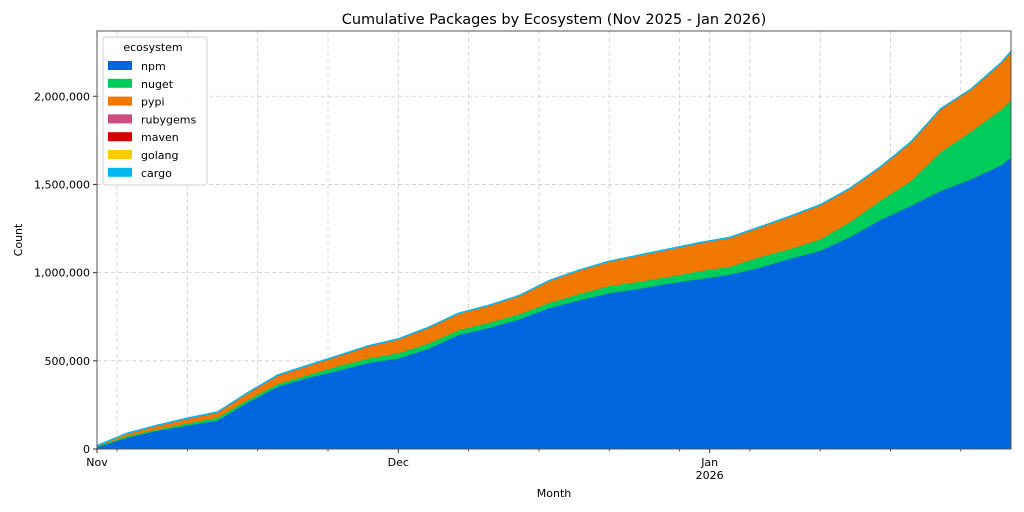  What do you see at coordinates (62, 184) in the screenshot?
I see `y-tick-label: 1,500,000` at bounding box center [62, 184].